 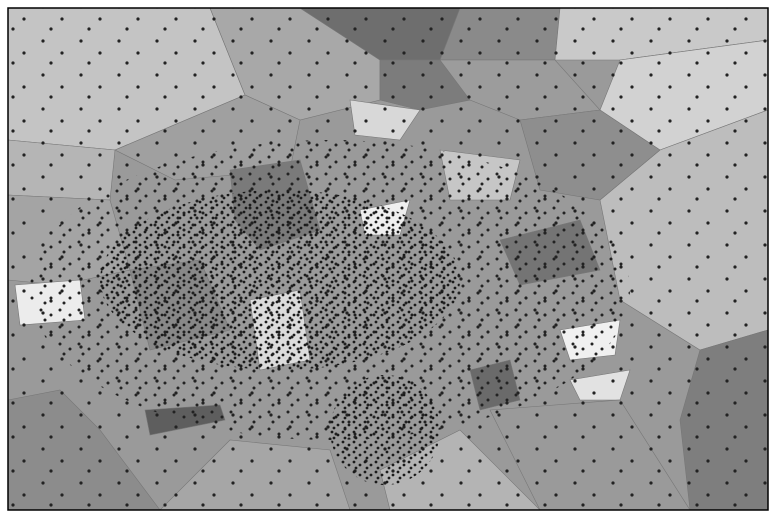 What do you see at coordinates (385, 430) in the screenshot?
I see `points-dense` at bounding box center [385, 430].